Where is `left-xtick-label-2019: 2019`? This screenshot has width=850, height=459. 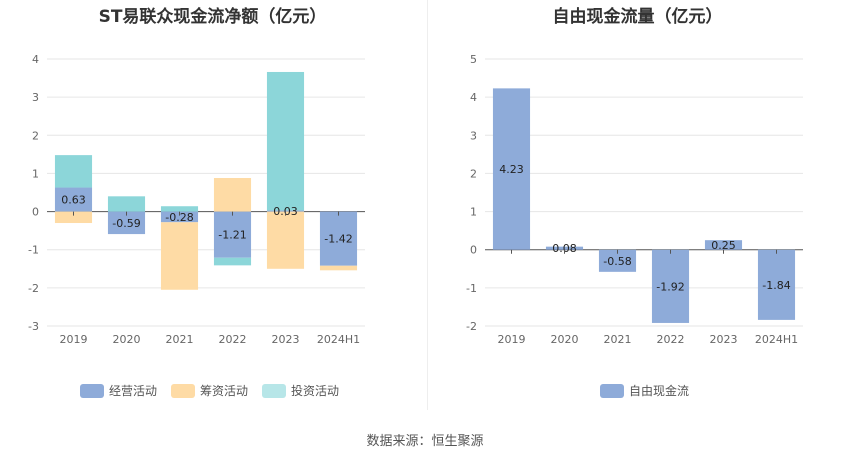
left-xtick-label-2019: 2019 is located at coordinates (74, 339).